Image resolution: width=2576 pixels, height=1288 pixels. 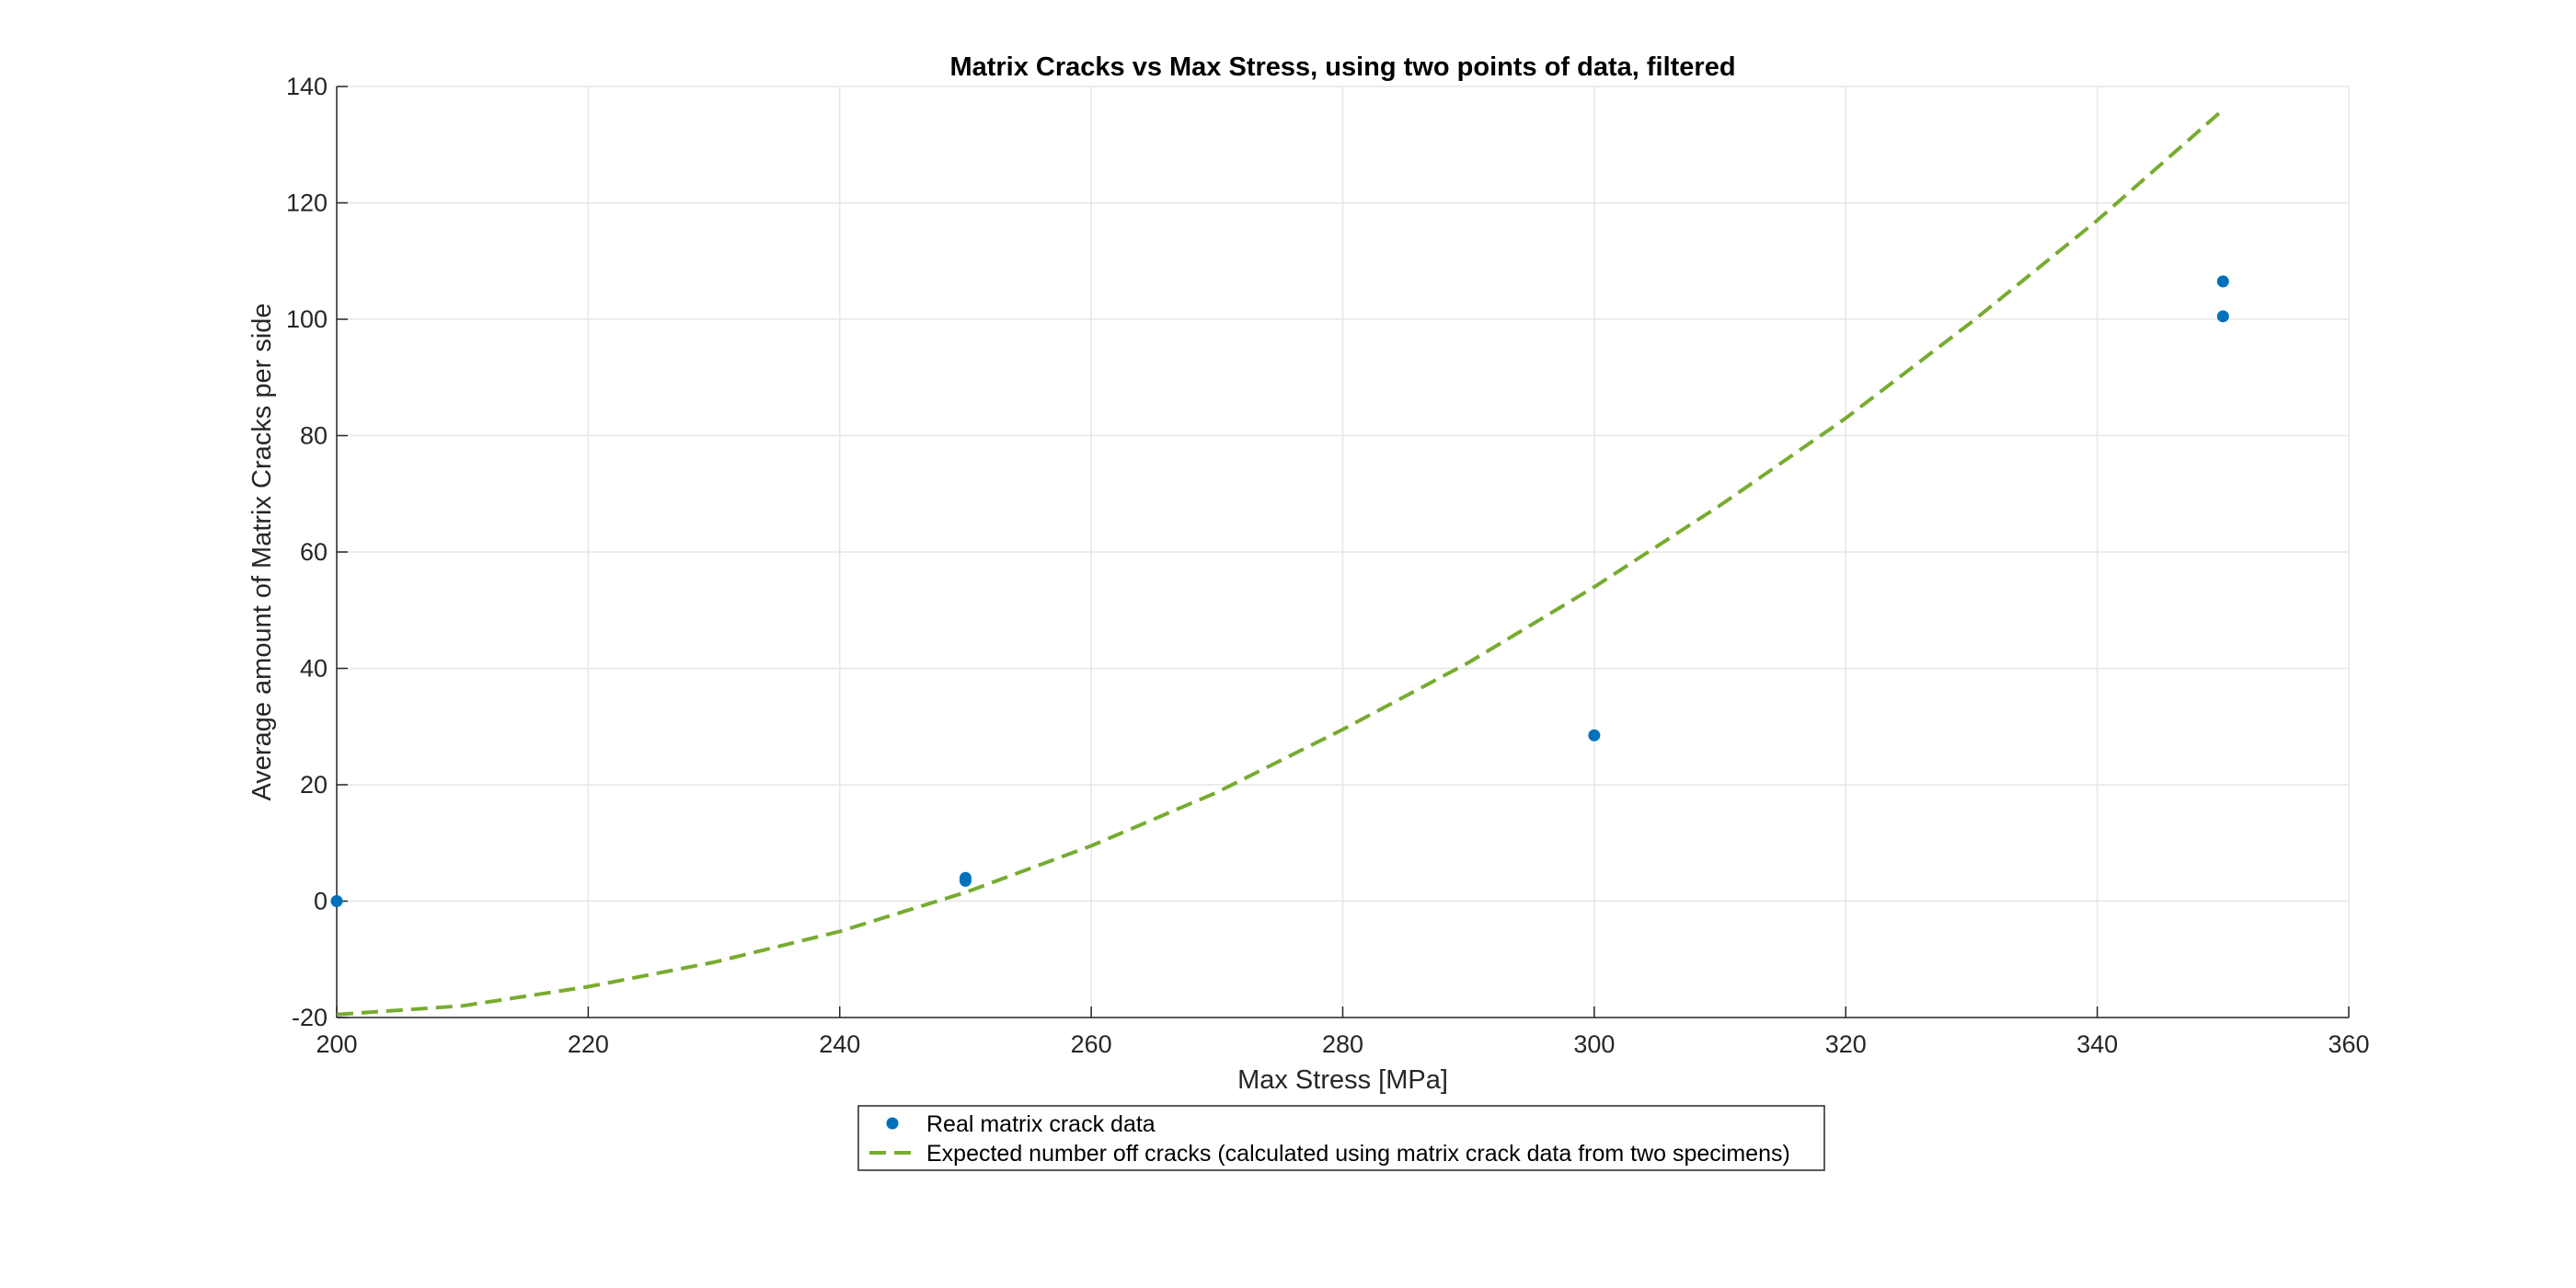 What do you see at coordinates (314, 552) in the screenshot?
I see `y-tick-label: 60` at bounding box center [314, 552].